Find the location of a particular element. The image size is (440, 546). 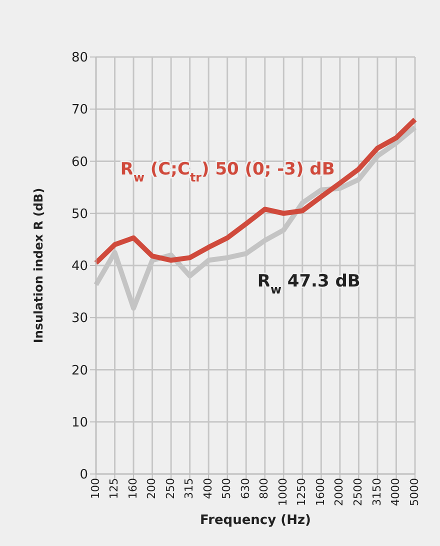

series-label: R$_{w}$ 47.3 dB is located at coordinates (308, 283).